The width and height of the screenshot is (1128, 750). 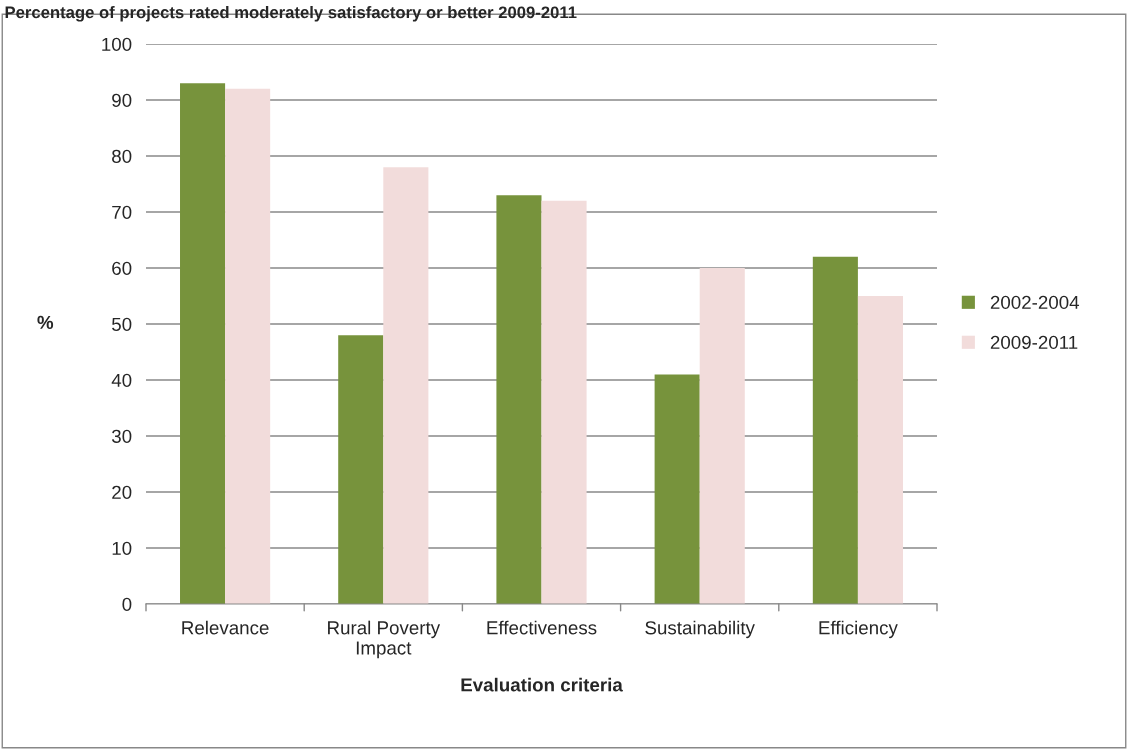 I want to click on x-tick-label: Sustainability, so click(x=700, y=629).